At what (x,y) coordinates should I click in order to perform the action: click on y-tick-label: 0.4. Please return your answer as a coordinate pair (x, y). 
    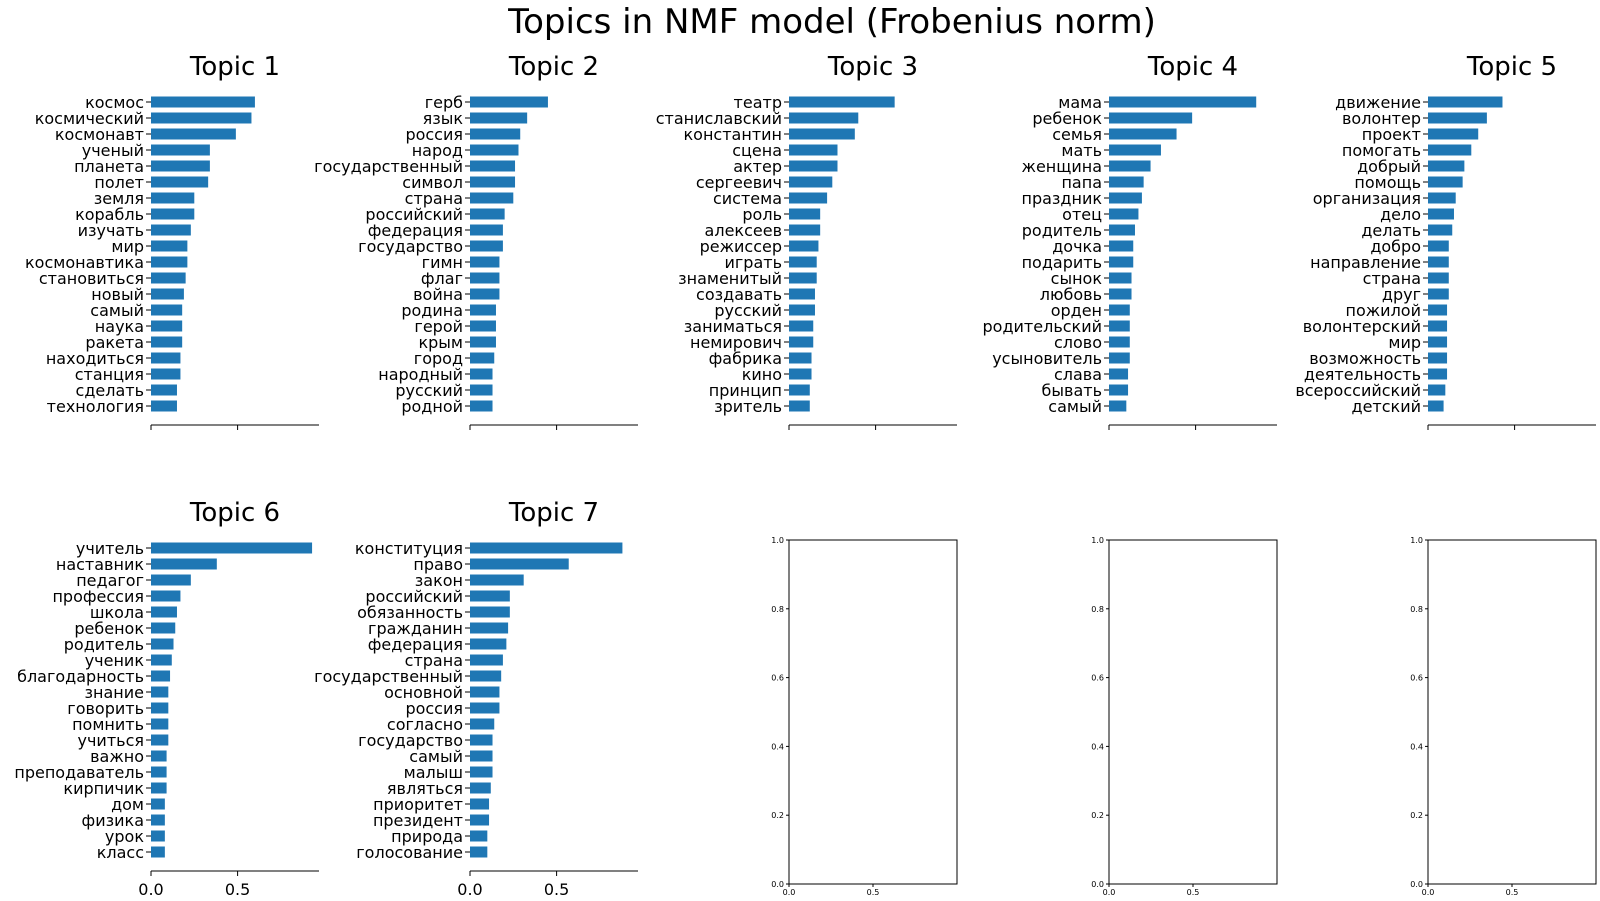
    Looking at the image, I should click on (1416, 746).